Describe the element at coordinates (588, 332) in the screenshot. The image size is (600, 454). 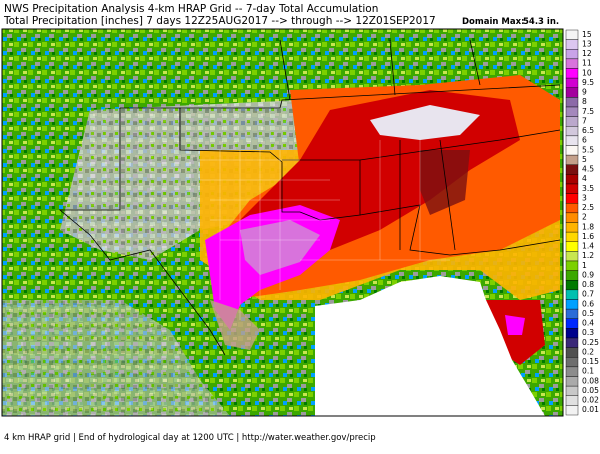
I see `legend-label: 0.3` at that location.